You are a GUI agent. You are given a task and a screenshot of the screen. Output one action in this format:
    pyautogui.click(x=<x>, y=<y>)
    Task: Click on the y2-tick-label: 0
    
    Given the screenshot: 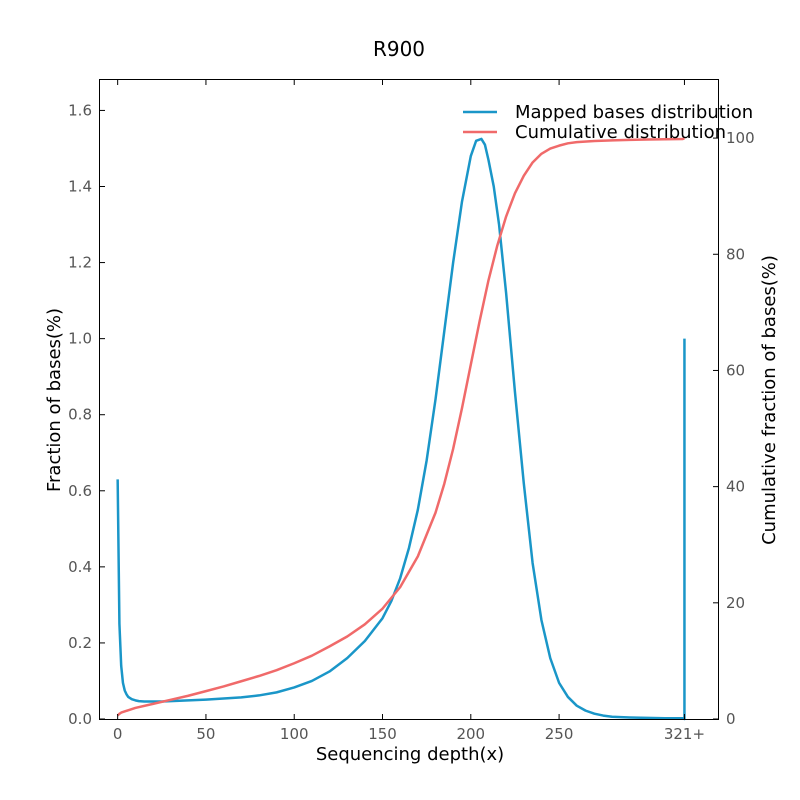 What is the action you would take?
    pyautogui.click(x=731, y=719)
    